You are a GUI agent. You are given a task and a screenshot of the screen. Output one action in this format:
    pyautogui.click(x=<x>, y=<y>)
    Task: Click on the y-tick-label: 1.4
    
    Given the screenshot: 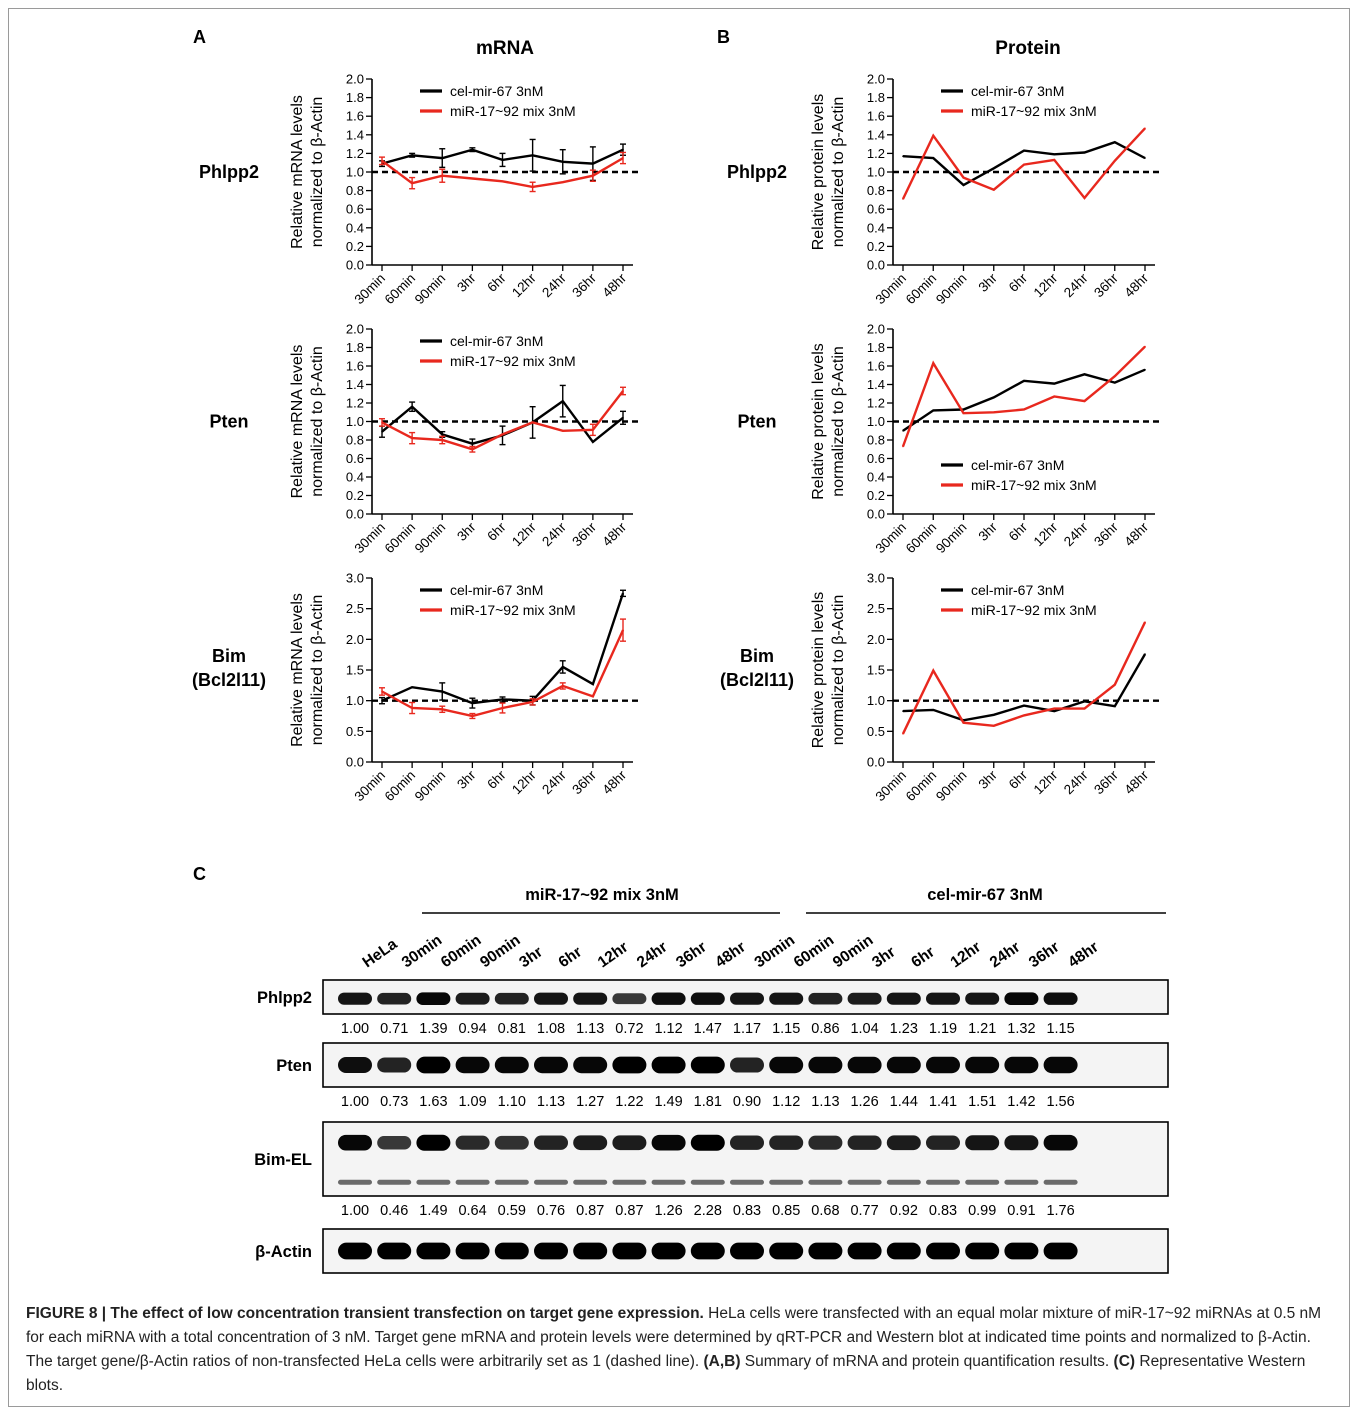 What is the action you would take?
    pyautogui.click(x=355, y=384)
    